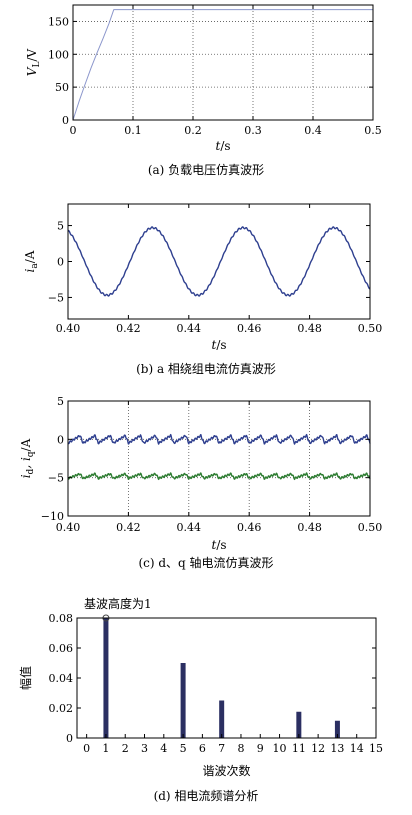 Image resolution: width=412 pixels, height=815 pixels. Describe the element at coordinates (240, 748) in the screenshot. I see `x-tick-label: 8` at that location.